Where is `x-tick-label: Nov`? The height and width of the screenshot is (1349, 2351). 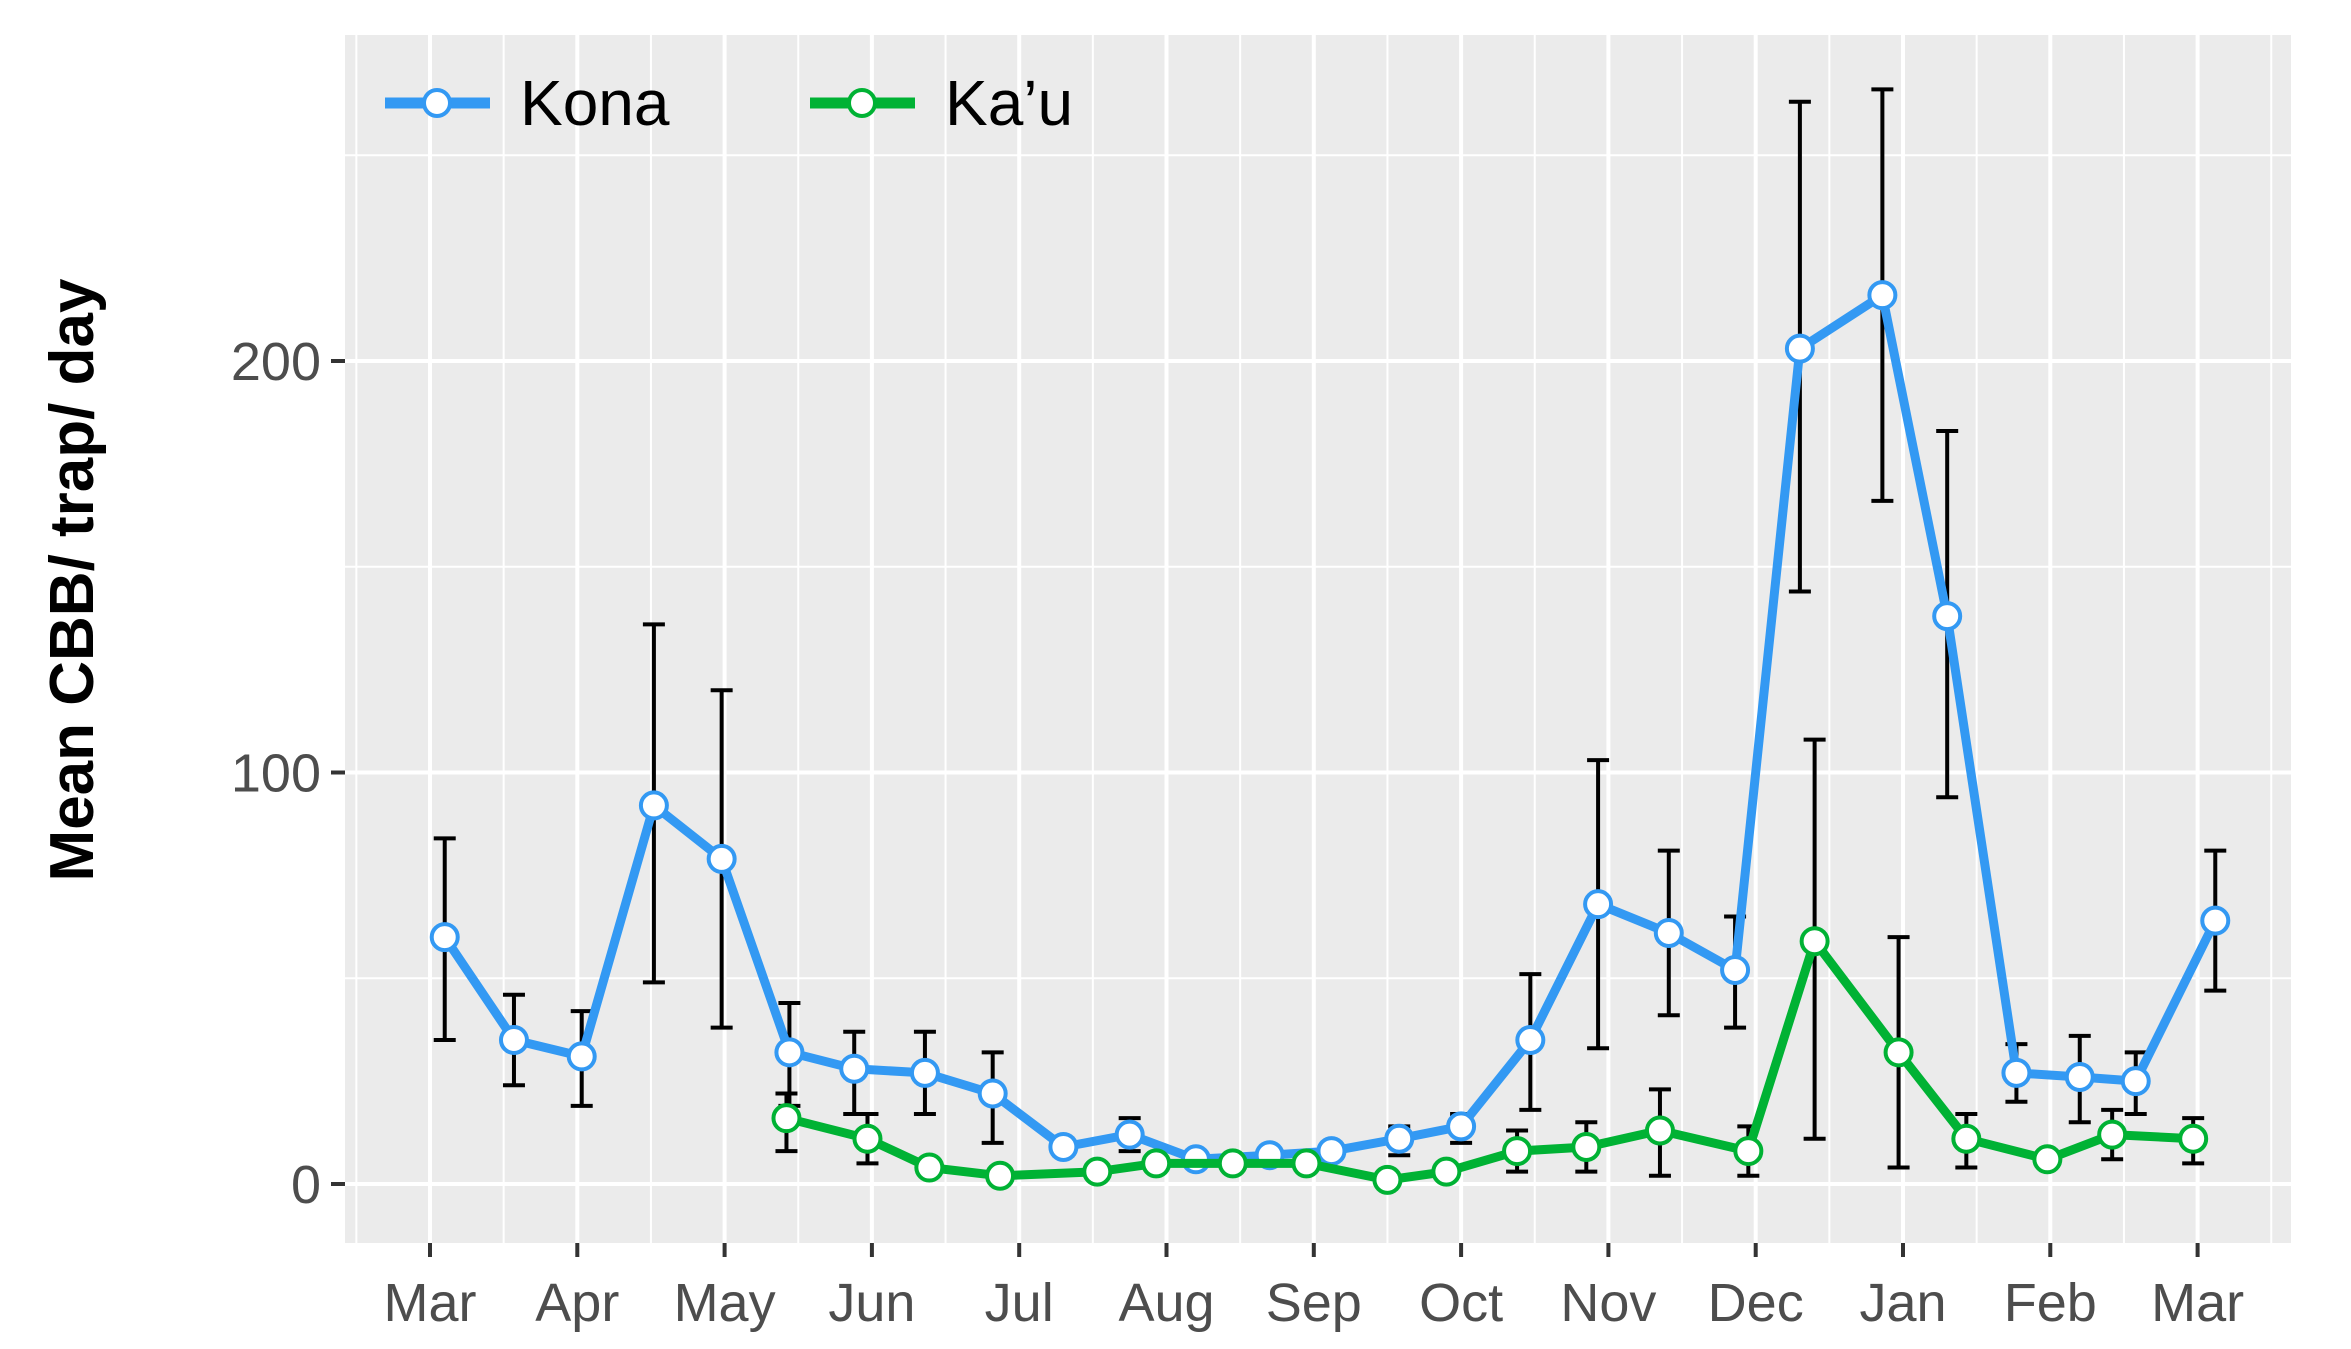
x-tick-label: Nov is located at coordinates (1608, 1303).